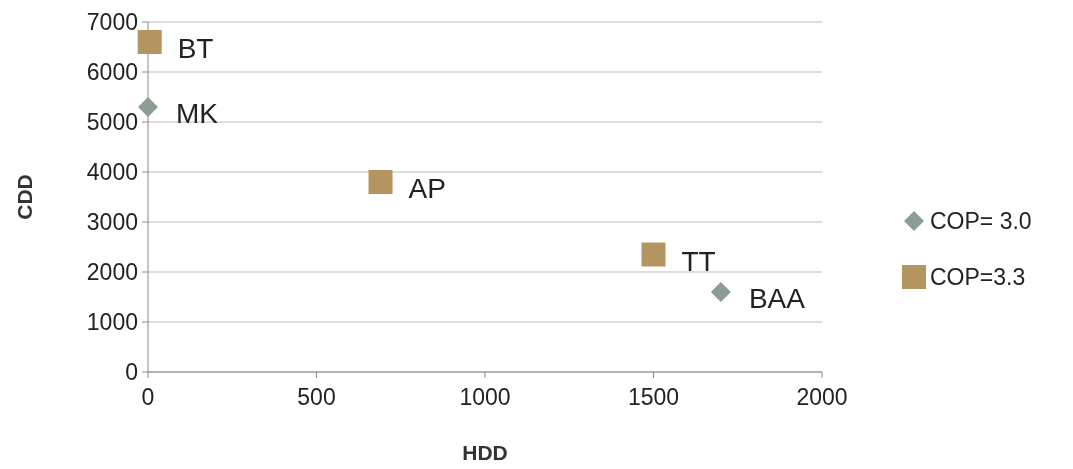  Describe the element at coordinates (24, 197) in the screenshot. I see `y-axis-title: CDD` at that location.